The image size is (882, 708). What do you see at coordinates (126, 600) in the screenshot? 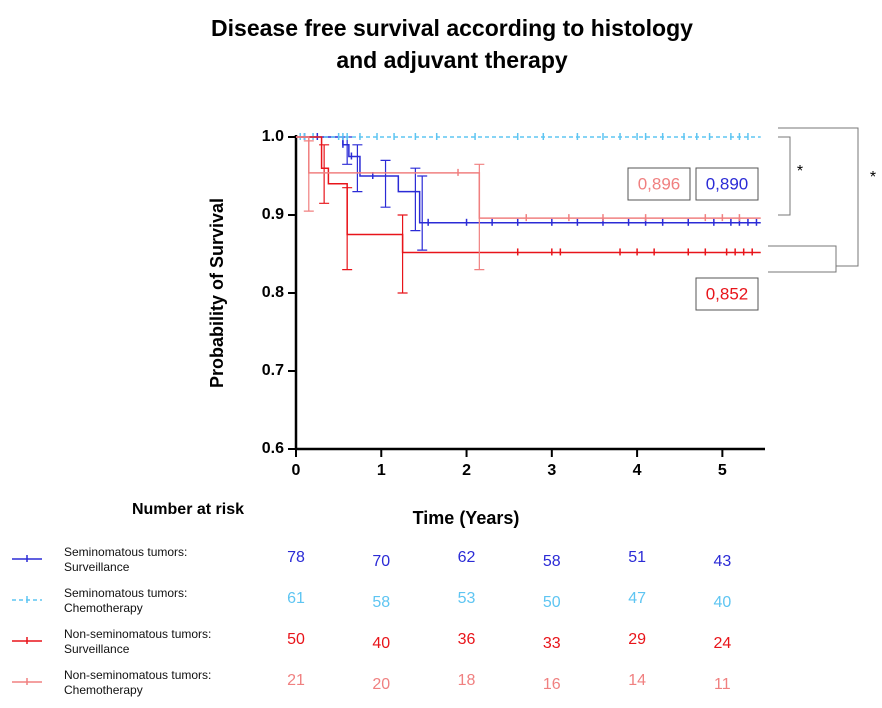
I see `legend-label: Seminomatous tumors: Chemotherapy` at bounding box center [126, 600].